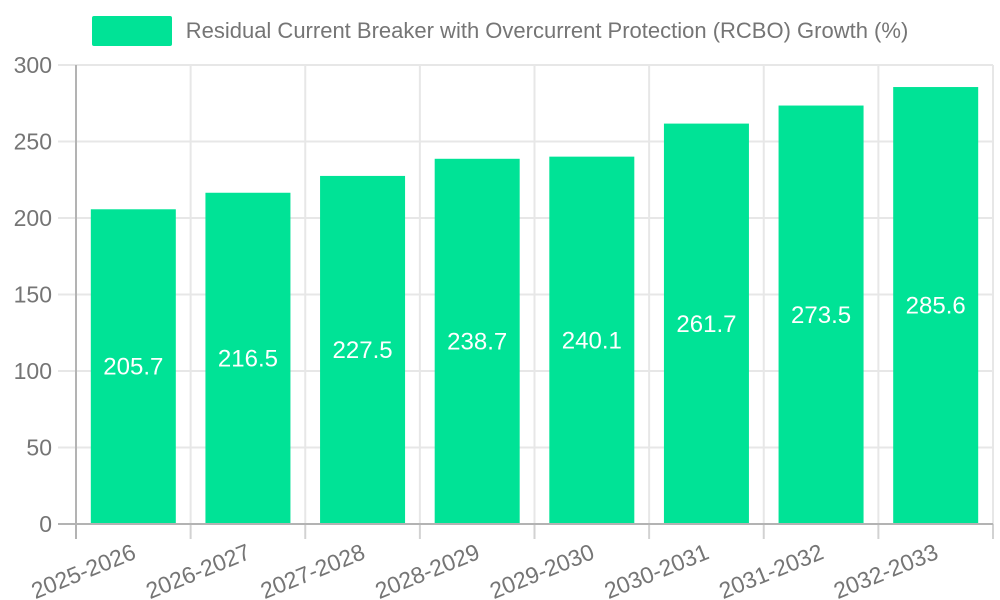 This screenshot has width=1000, height=600. I want to click on x-axis-tick-label: 2027-2028, so click(313, 569).